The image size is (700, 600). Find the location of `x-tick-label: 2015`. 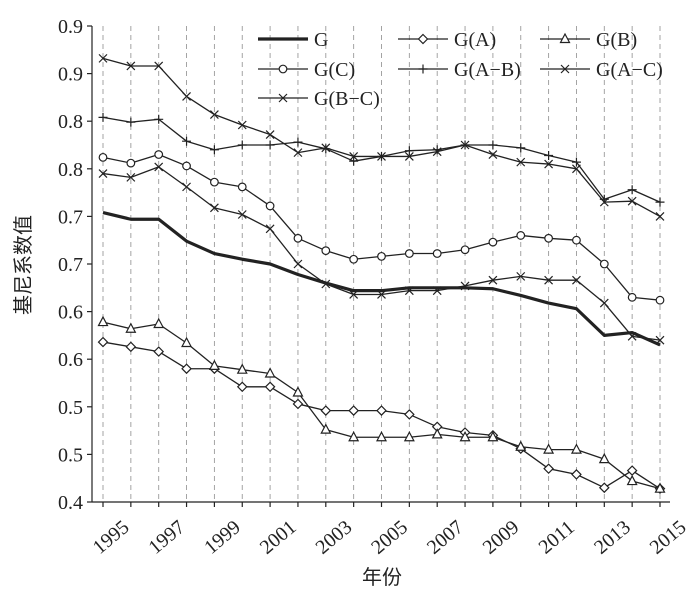

x-tick-label: 2015 is located at coordinates (668, 537).